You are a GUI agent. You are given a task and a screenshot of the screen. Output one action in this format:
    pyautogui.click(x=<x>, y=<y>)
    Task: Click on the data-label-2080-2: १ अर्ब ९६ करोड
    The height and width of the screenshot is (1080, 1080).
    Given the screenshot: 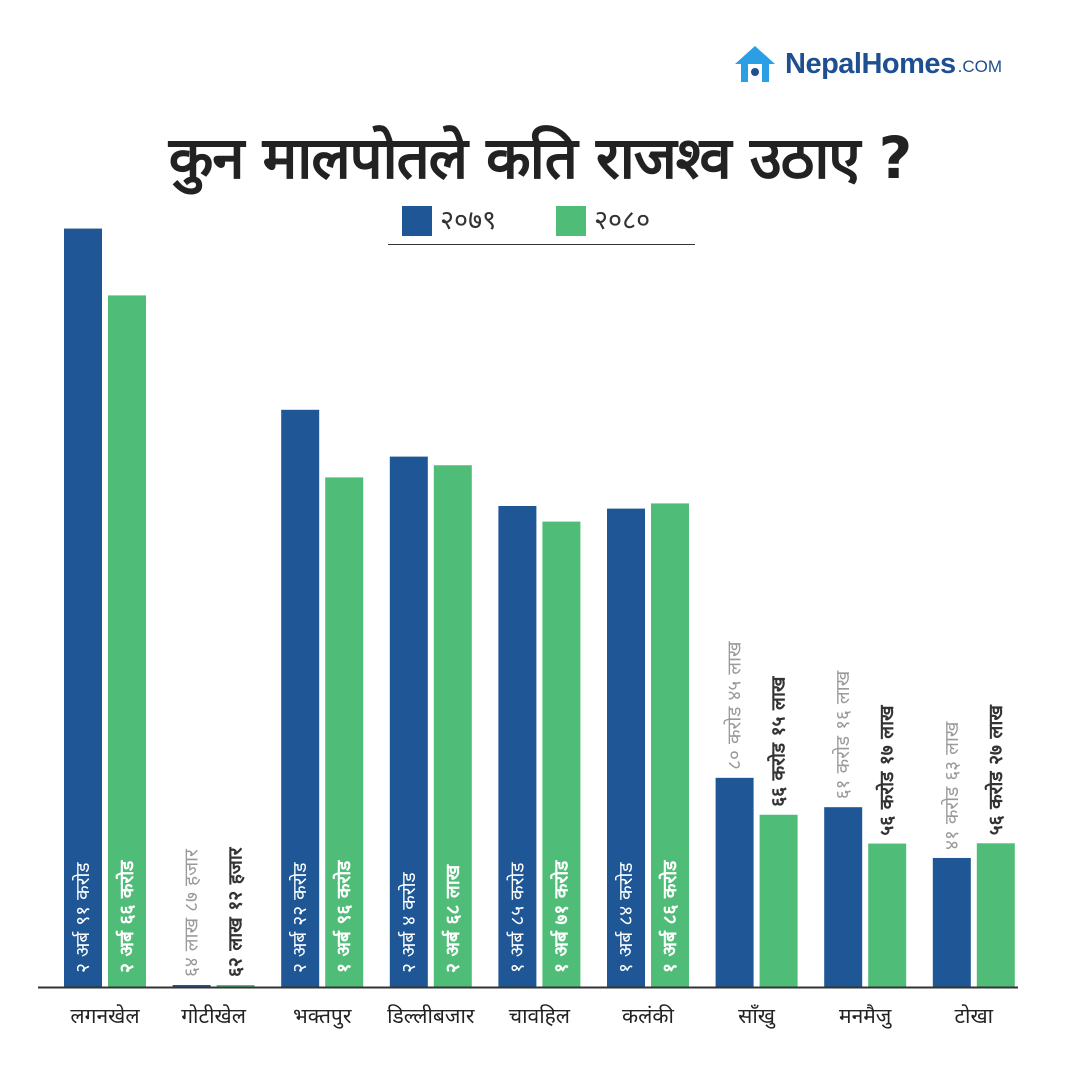 What is the action you would take?
    pyautogui.click(x=343, y=916)
    